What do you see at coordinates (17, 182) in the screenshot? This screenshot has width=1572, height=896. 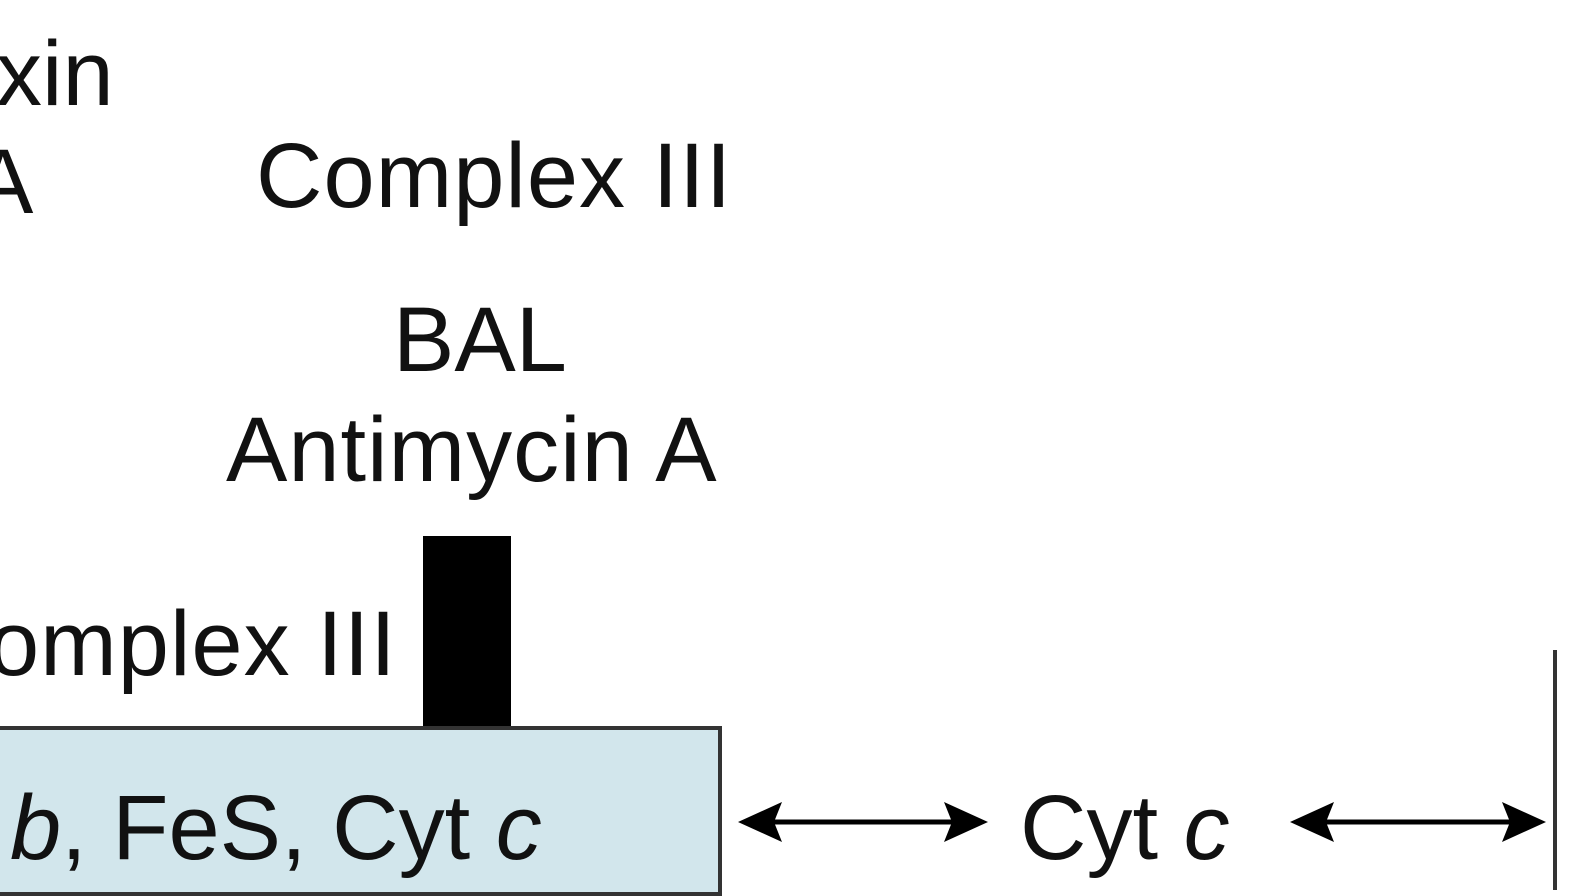 I see `partial-label-a: A` at bounding box center [17, 182].